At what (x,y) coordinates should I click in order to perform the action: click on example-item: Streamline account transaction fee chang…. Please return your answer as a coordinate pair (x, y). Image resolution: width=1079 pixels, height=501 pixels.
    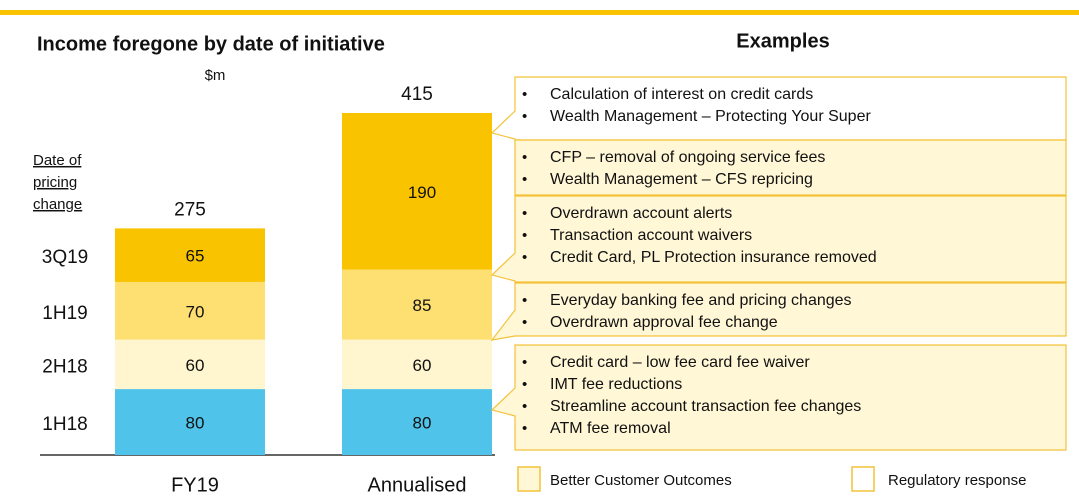
    Looking at the image, I should click on (705, 406).